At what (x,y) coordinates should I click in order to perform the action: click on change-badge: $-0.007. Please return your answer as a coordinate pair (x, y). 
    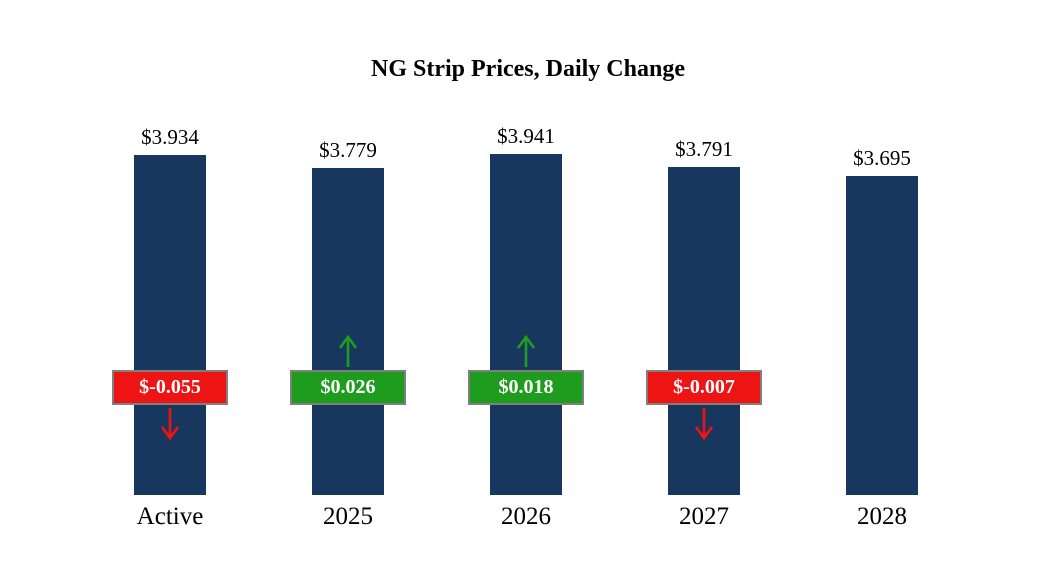
    Looking at the image, I should click on (704, 387).